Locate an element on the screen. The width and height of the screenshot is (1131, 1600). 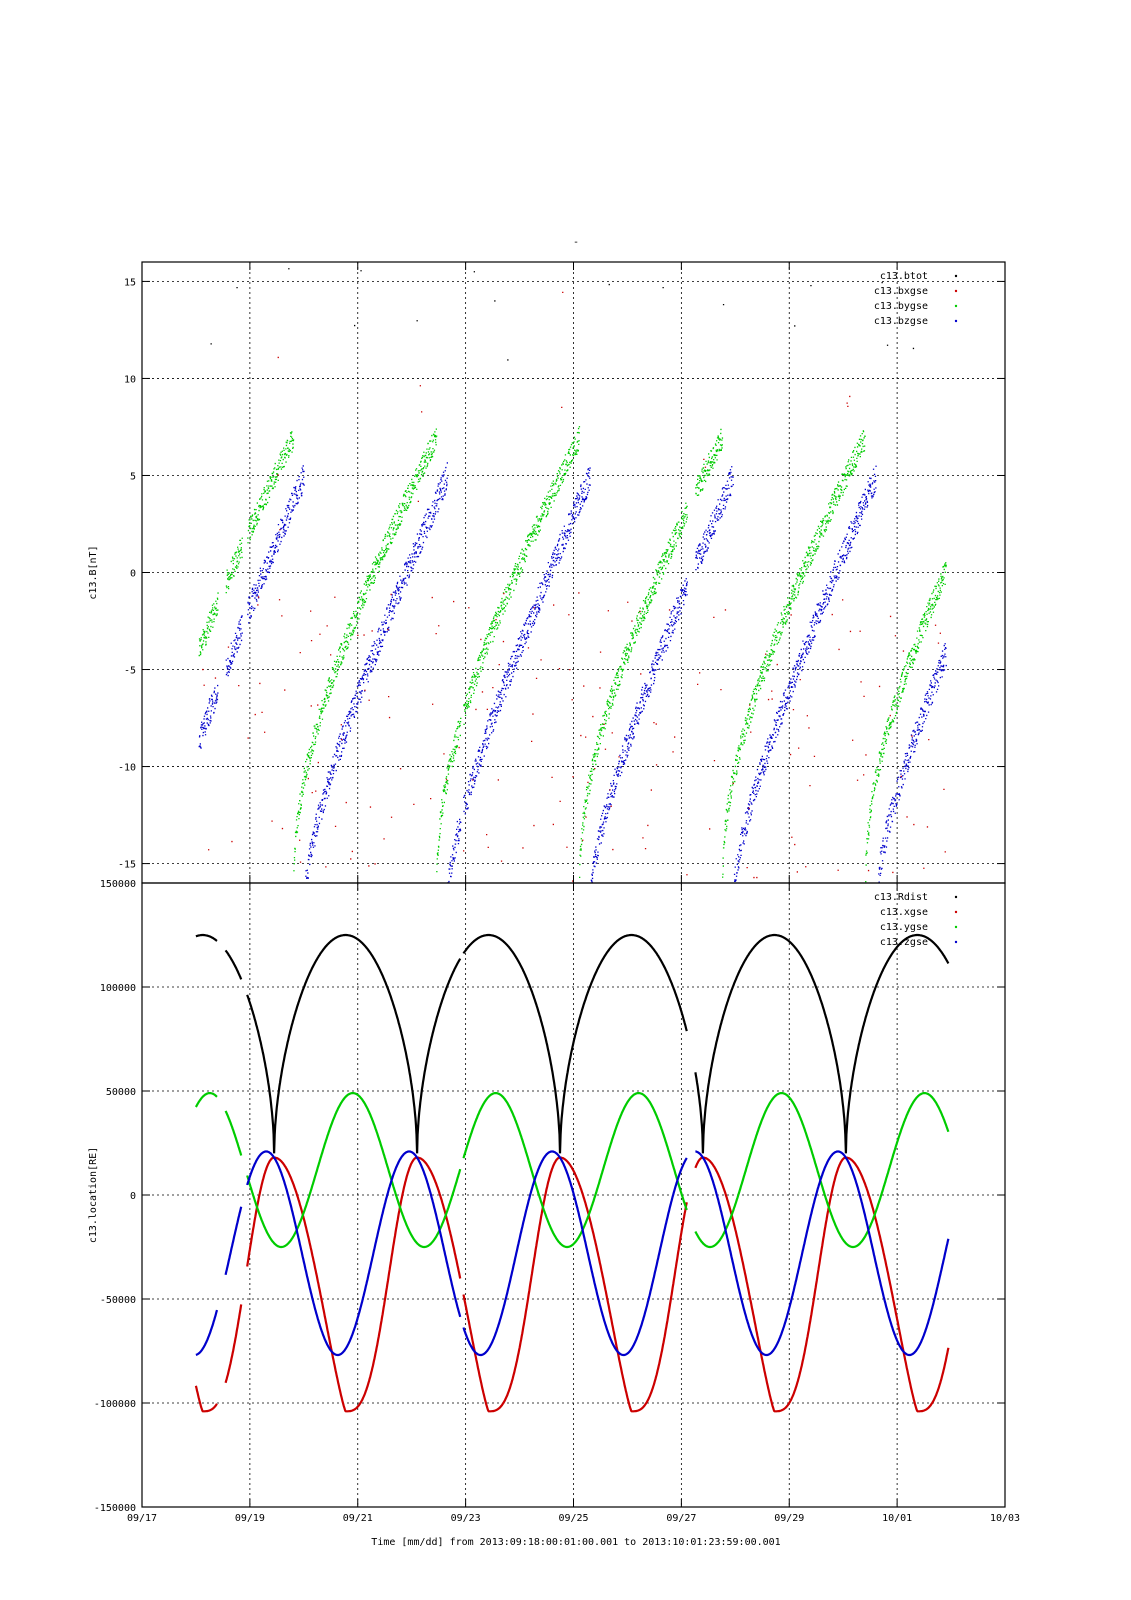
y-tick-label: -50000 is located at coordinates (118, 1300).